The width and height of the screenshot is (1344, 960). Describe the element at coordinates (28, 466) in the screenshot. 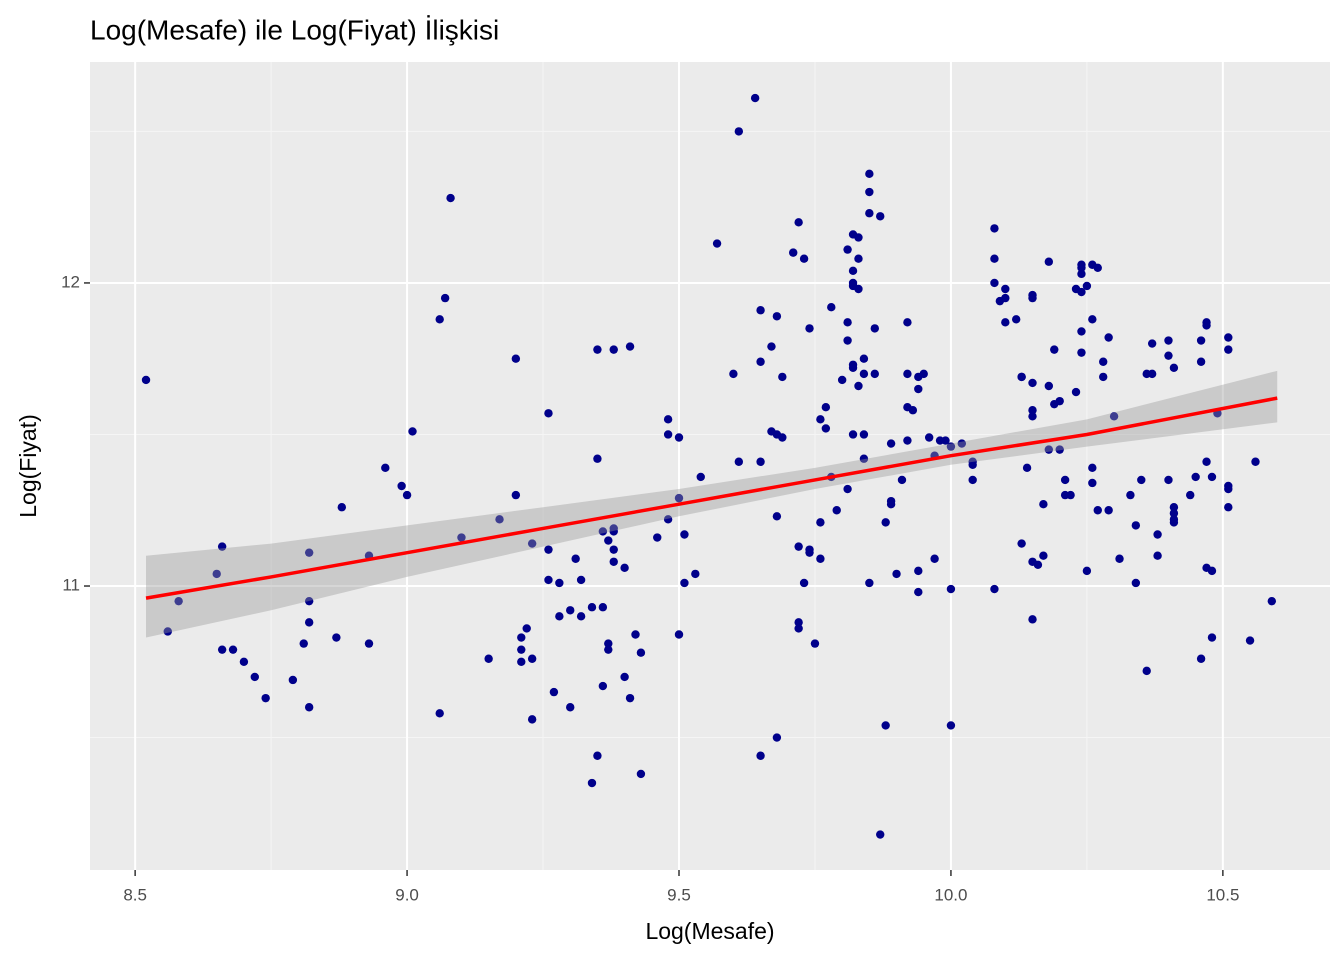

I see `y-axis-title: Log(Fiyat)` at that location.